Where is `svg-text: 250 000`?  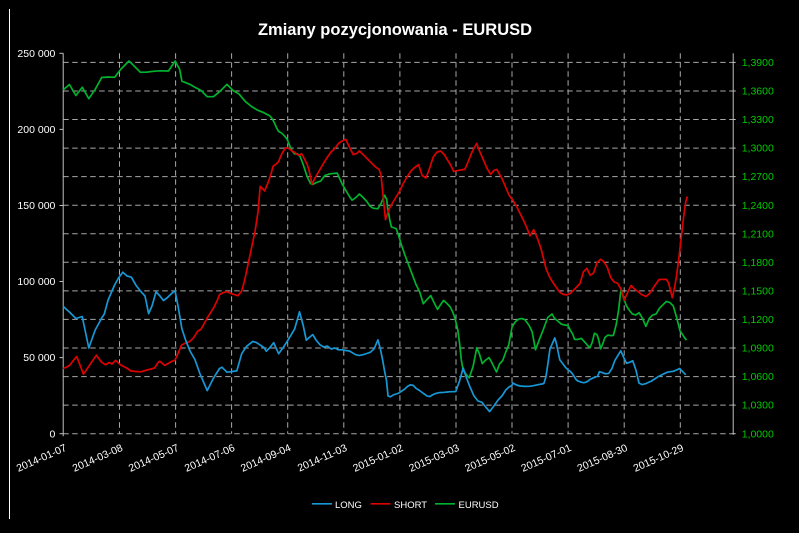
svg-text: 250 000 is located at coordinates (36, 54).